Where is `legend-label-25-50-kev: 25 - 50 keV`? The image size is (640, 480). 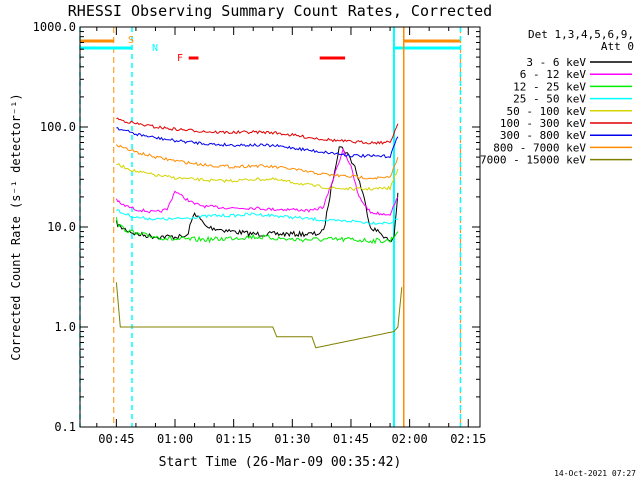 legend-label-25-50-kev: 25 - 50 keV is located at coordinates (549, 99).